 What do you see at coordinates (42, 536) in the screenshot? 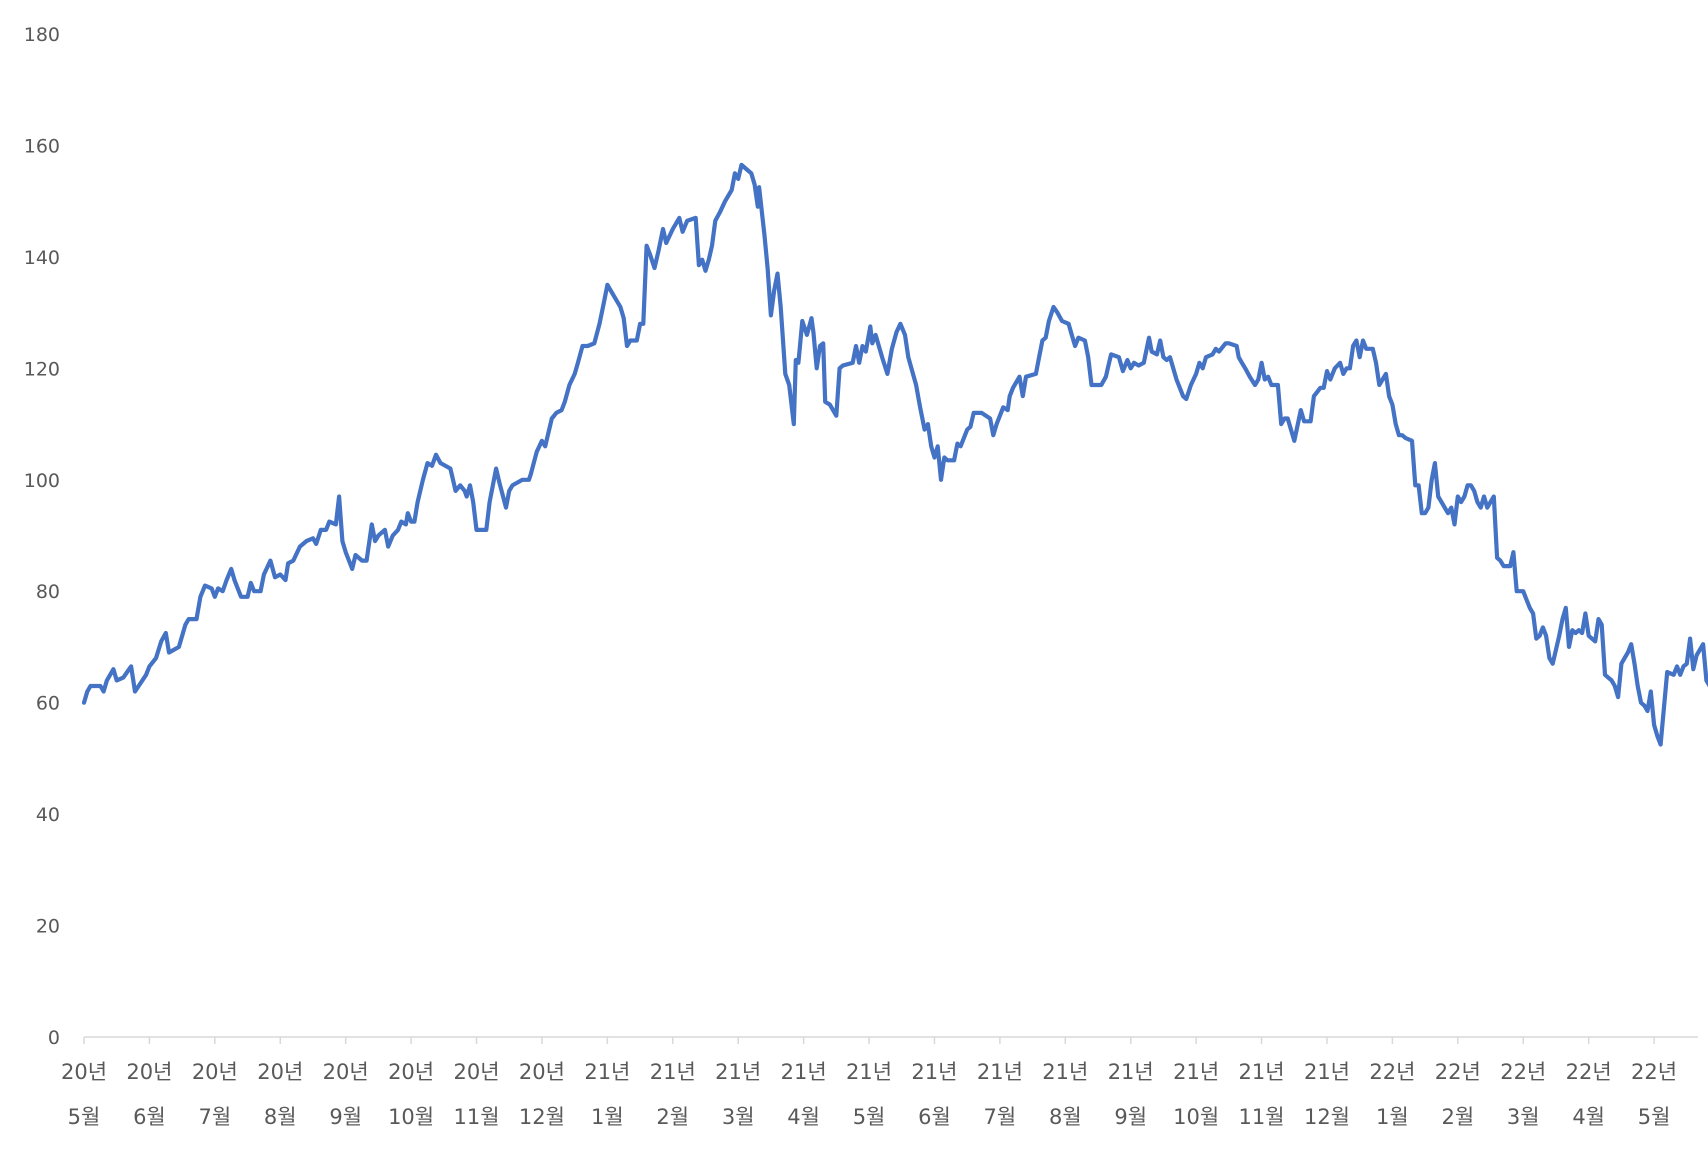
I see `y-axis-tick-labels: 0 20 40 60 80 100 120 140 160 180` at bounding box center [42, 536].